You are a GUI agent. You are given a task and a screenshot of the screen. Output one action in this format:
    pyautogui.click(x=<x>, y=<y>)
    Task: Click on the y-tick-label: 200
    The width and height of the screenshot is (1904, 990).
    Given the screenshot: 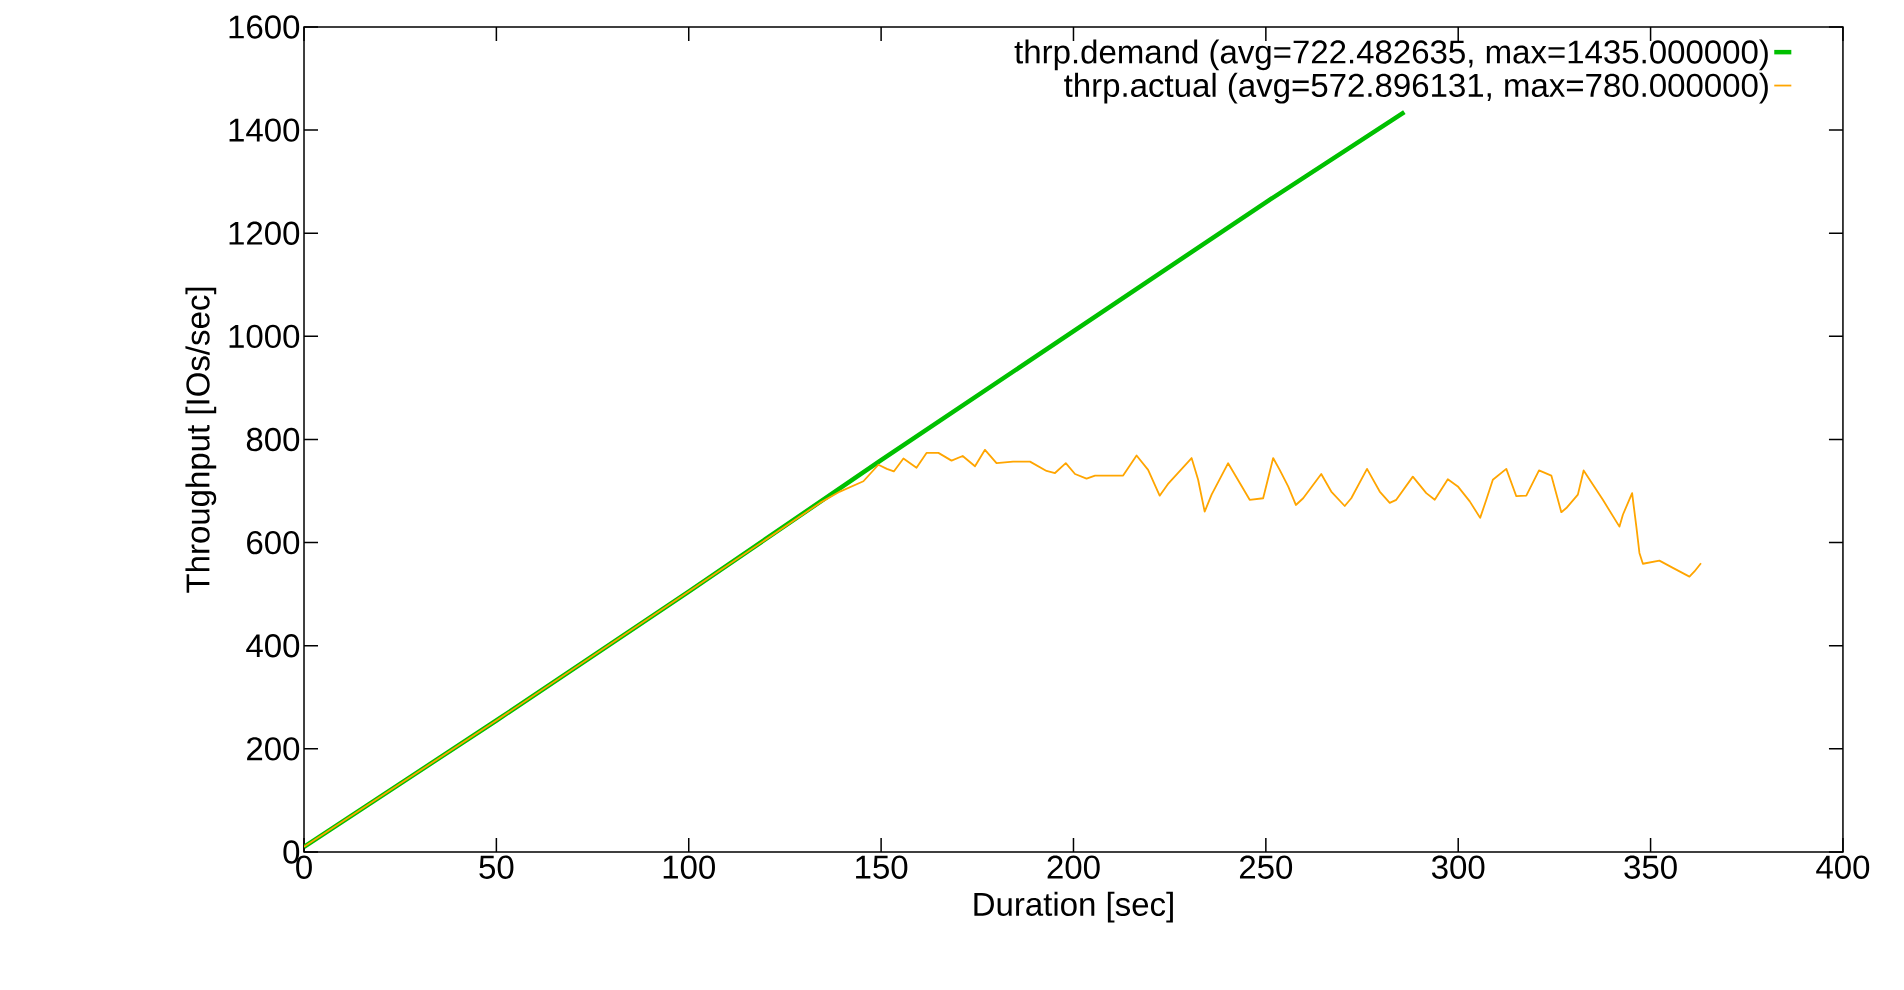 What is the action you would take?
    pyautogui.click(x=273, y=749)
    